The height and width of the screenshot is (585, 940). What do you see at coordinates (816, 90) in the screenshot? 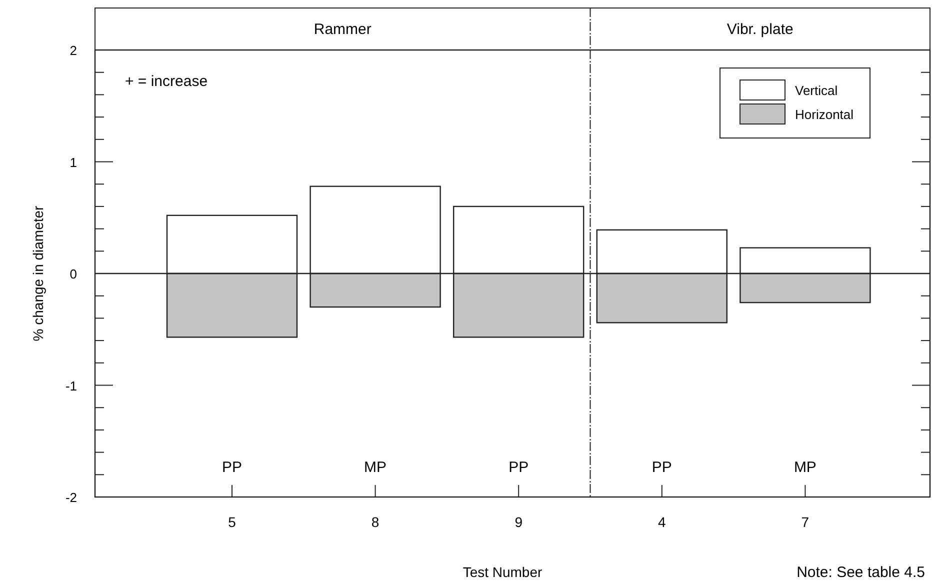
I see `legend-label: Vertical` at bounding box center [816, 90].